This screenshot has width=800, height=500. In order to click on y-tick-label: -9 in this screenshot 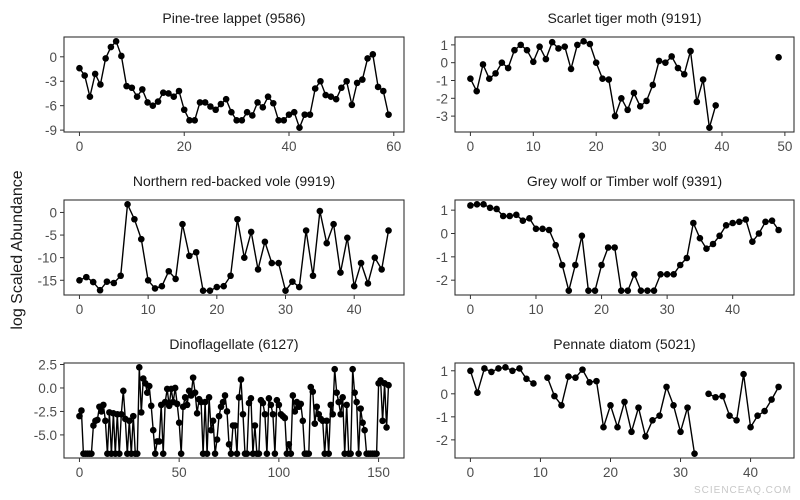, I will do `click(51, 130)`.